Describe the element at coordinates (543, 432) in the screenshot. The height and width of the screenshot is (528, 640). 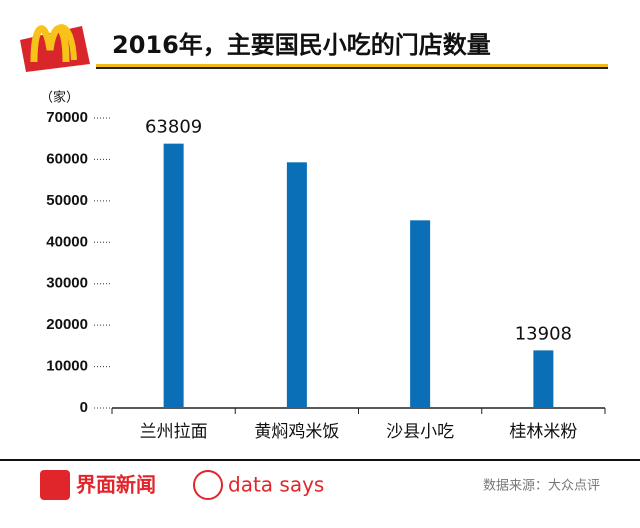
I see `x-tick-label: 桂林米粉` at that location.